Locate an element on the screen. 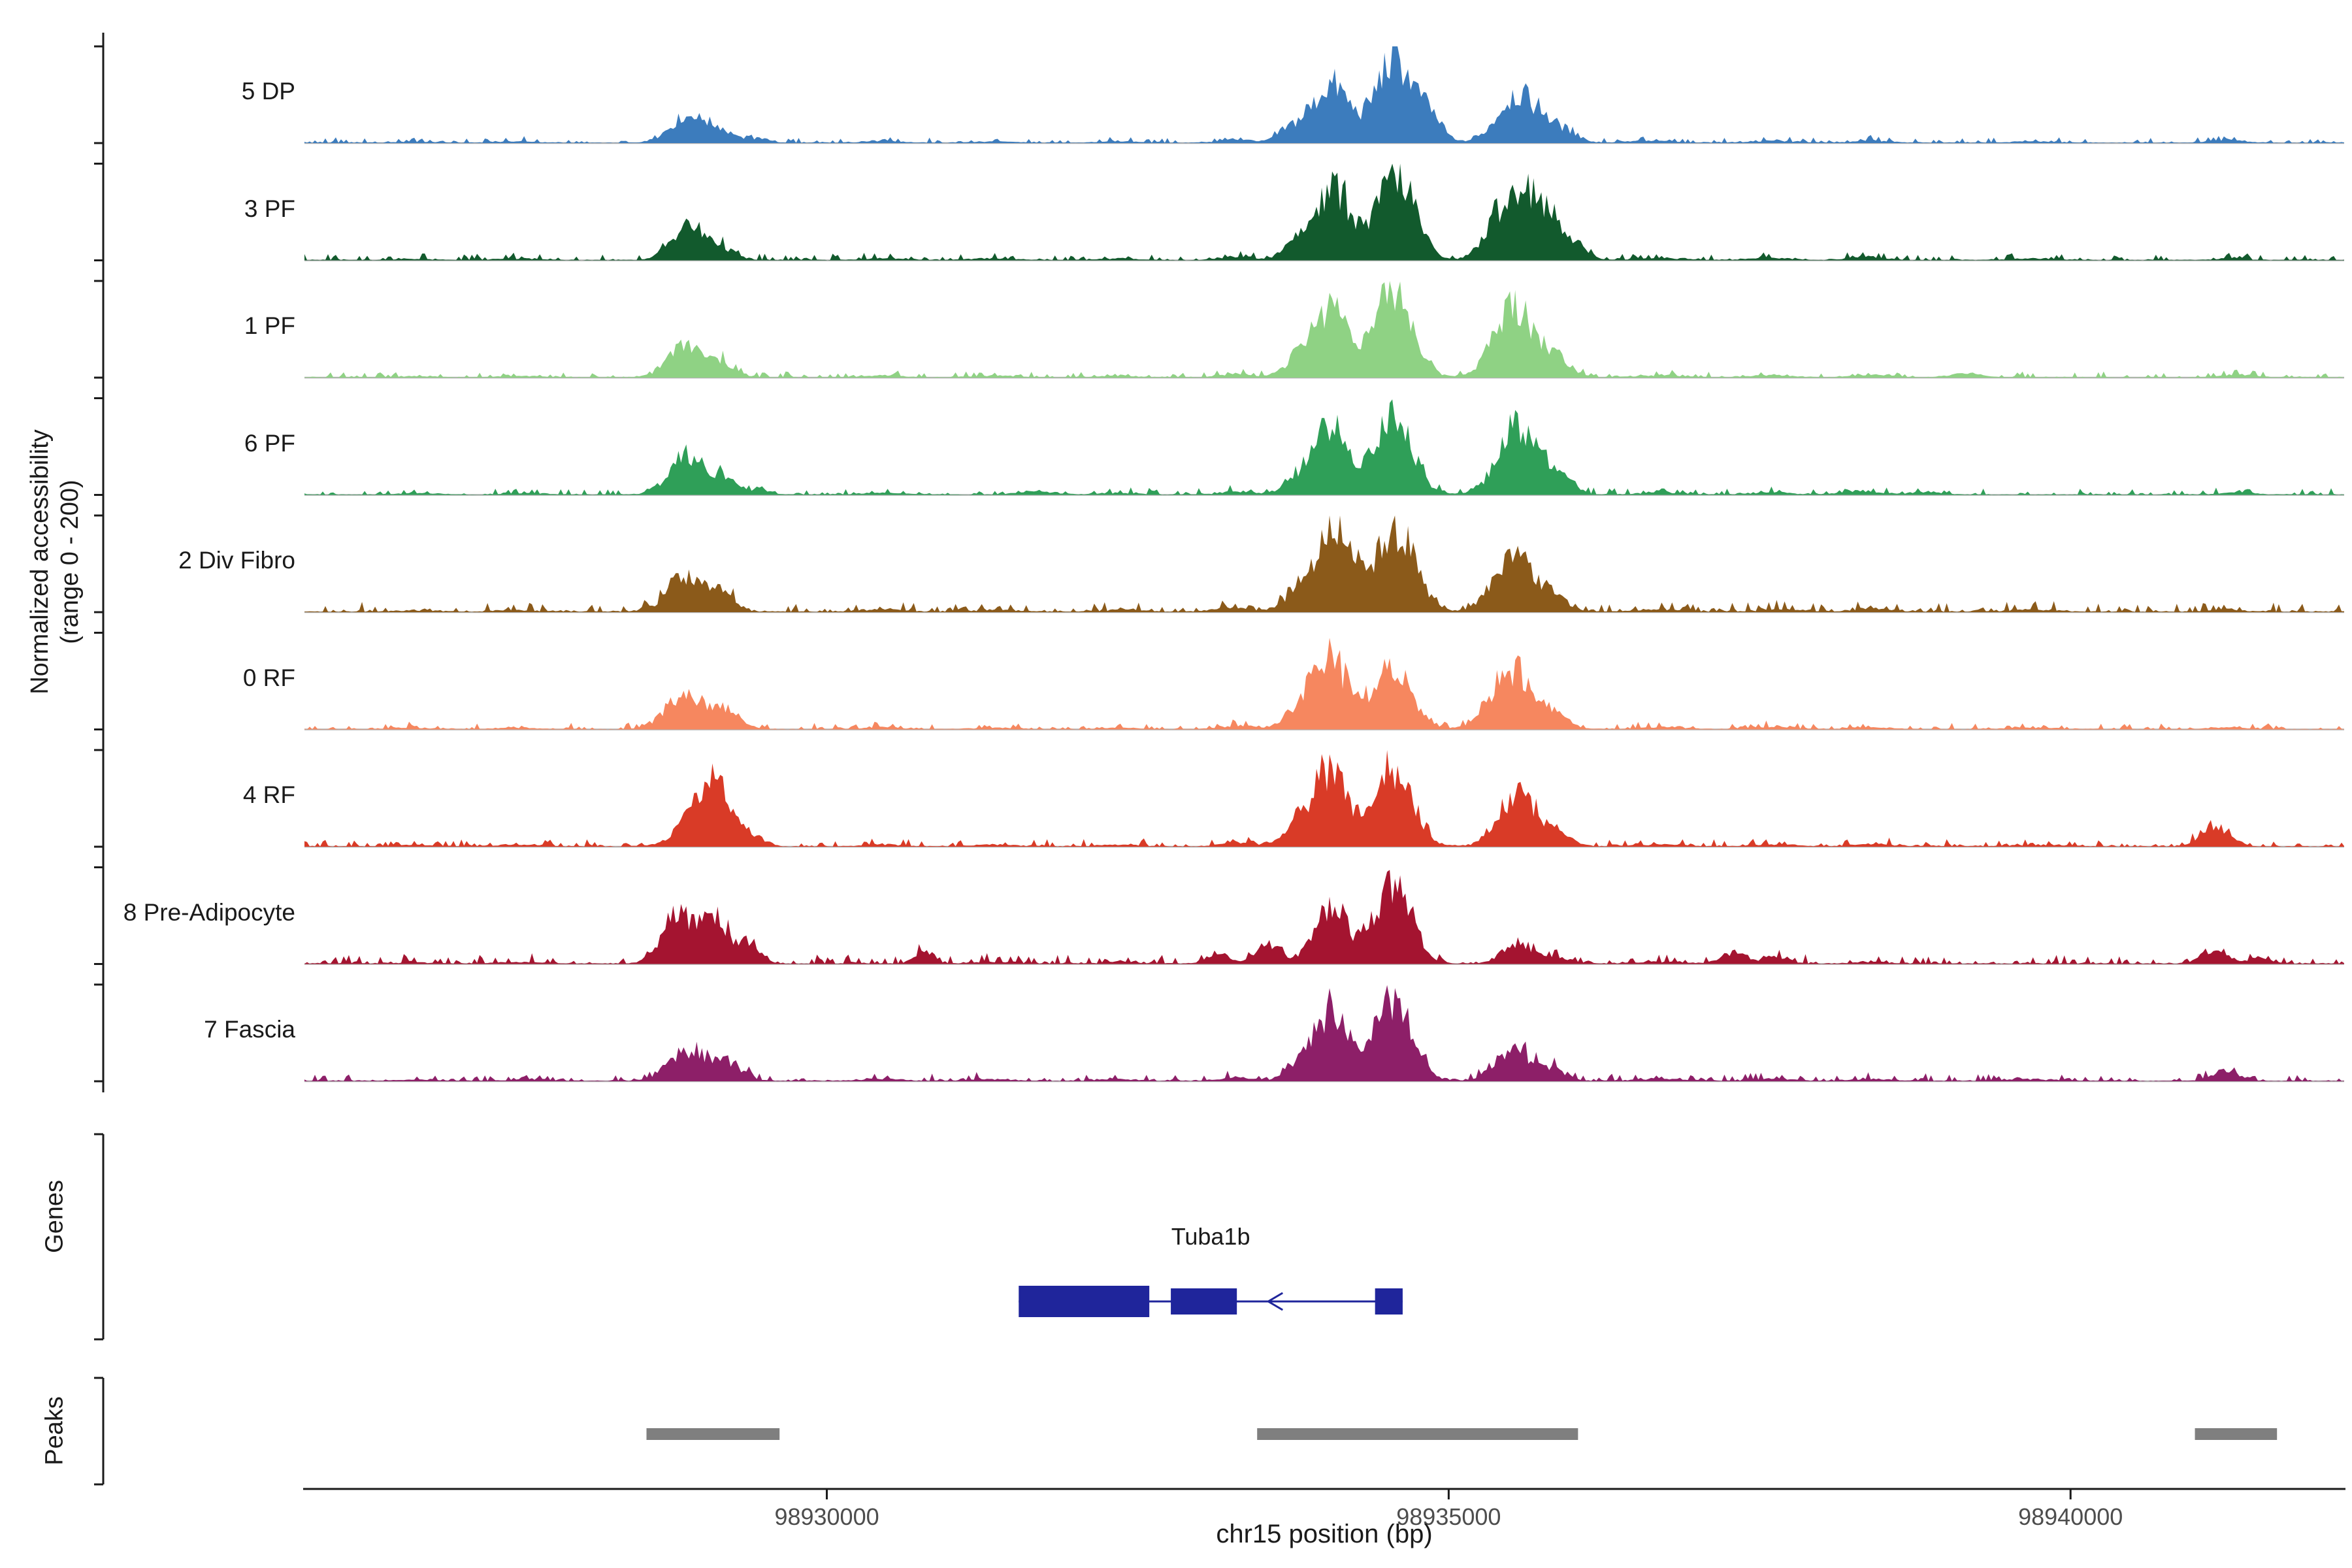 The image size is (2352, 1568). track-label-5-dp: 5 DP is located at coordinates (268, 91).